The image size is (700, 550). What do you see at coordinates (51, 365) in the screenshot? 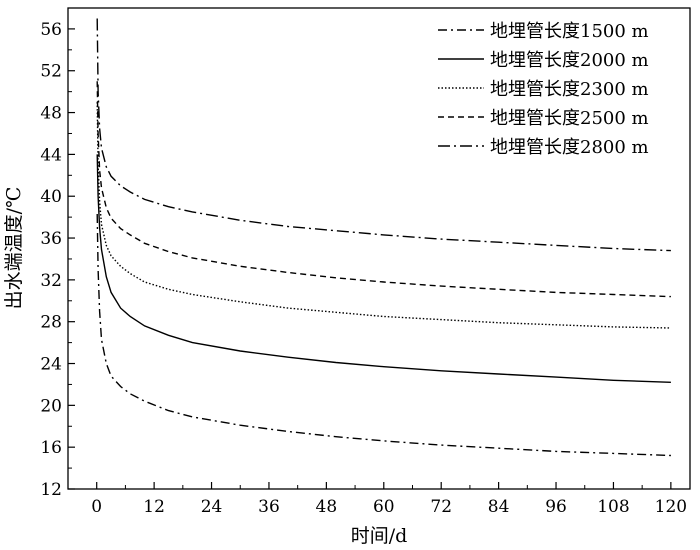
I see `y-tick-label: 24` at bounding box center [51, 365].